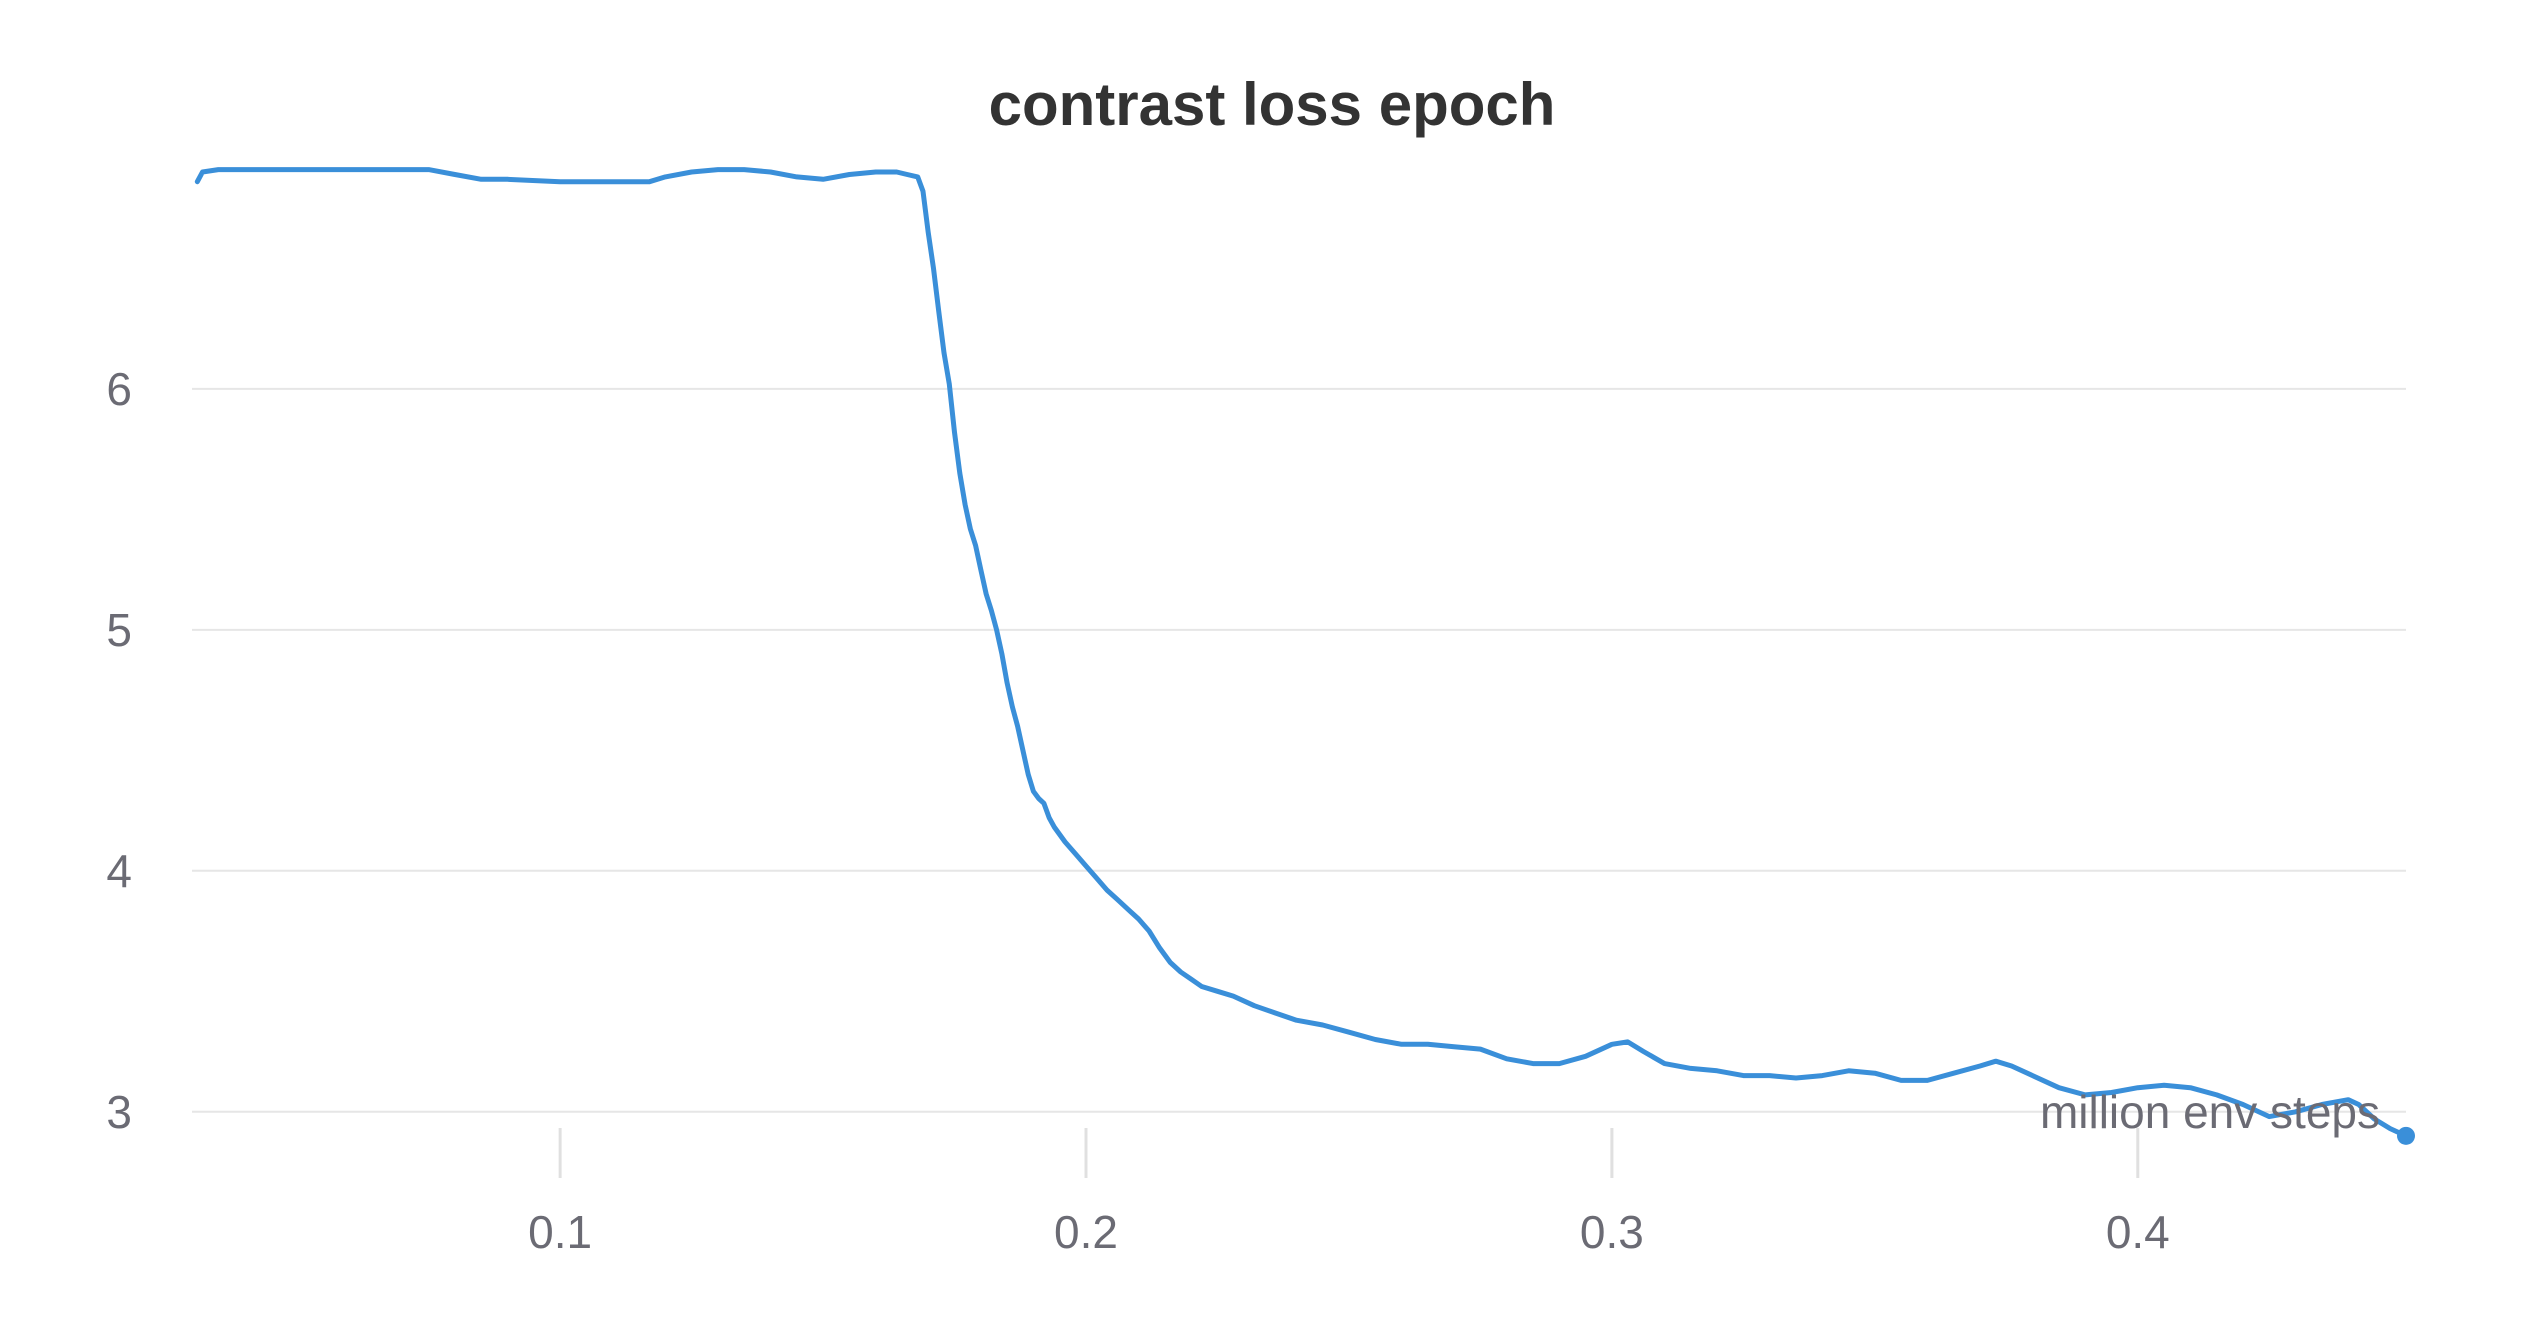 The height and width of the screenshot is (1328, 2528). Describe the element at coordinates (119, 871) in the screenshot. I see `y-tick-label: 4` at that location.